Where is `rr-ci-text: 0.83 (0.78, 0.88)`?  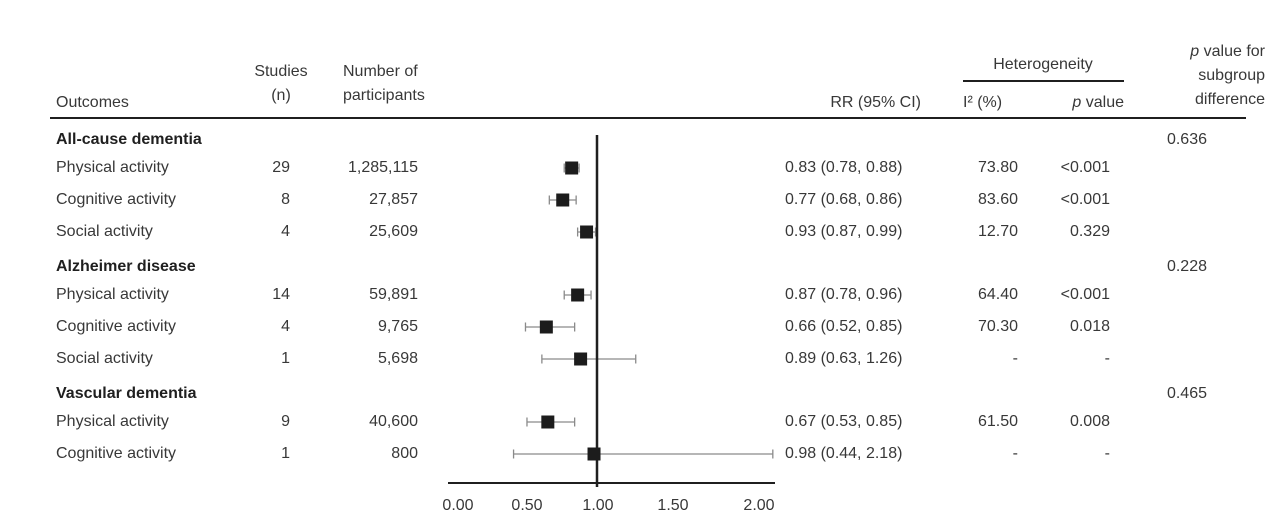 rr-ci-text: 0.83 (0.78, 0.88) is located at coordinates (844, 167).